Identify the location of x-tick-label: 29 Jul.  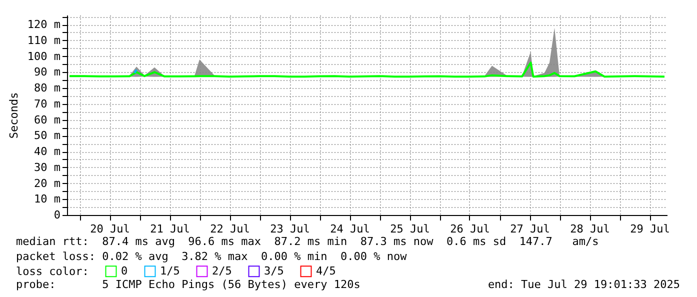
(650, 229).